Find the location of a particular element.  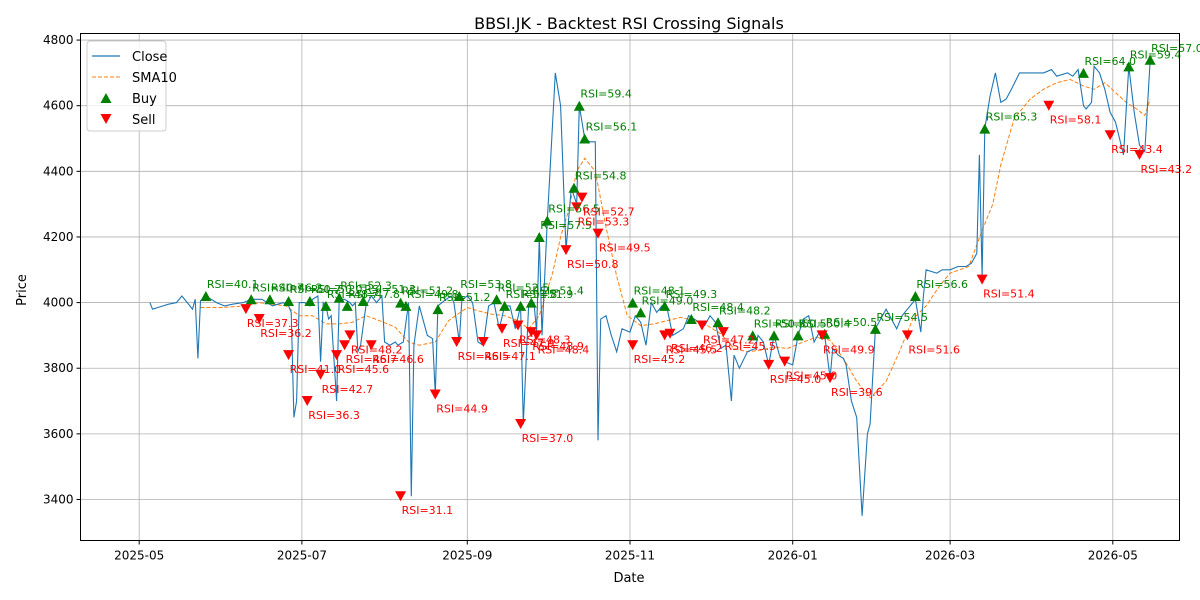

sell-signal-label: RSI=43.2 is located at coordinates (1166, 169).